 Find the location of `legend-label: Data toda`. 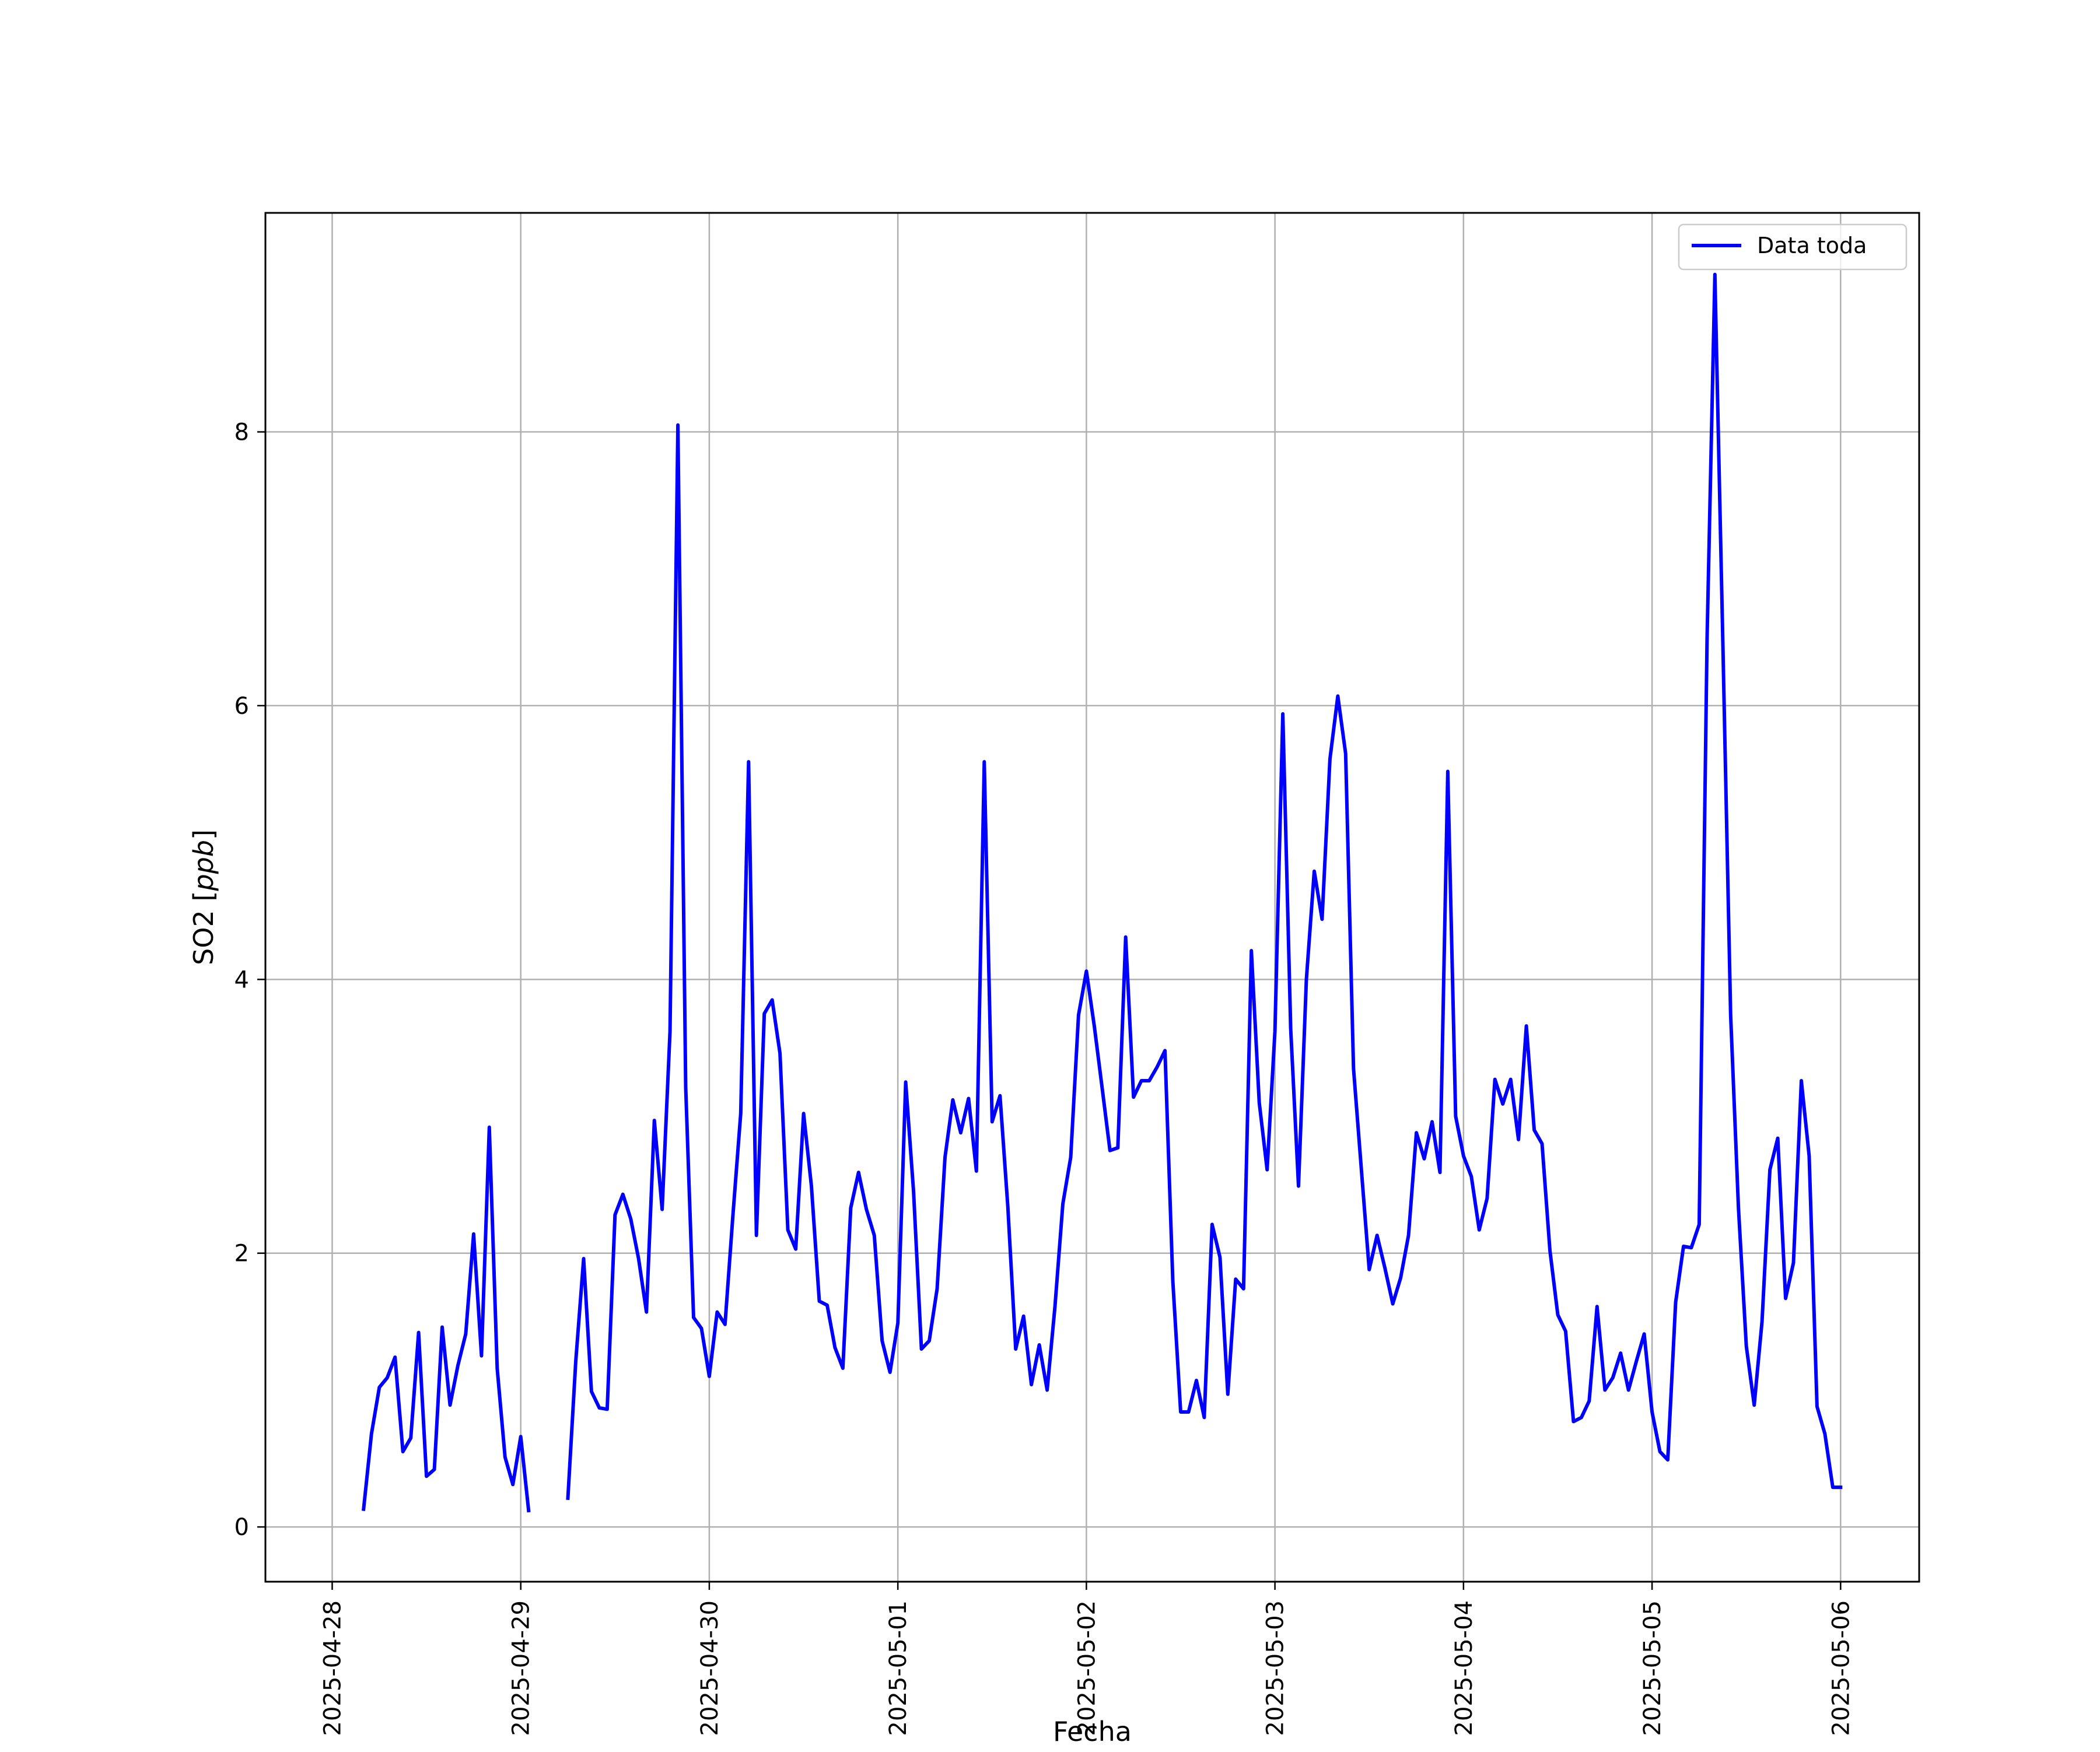

legend-label: Data toda is located at coordinates (1812, 245).